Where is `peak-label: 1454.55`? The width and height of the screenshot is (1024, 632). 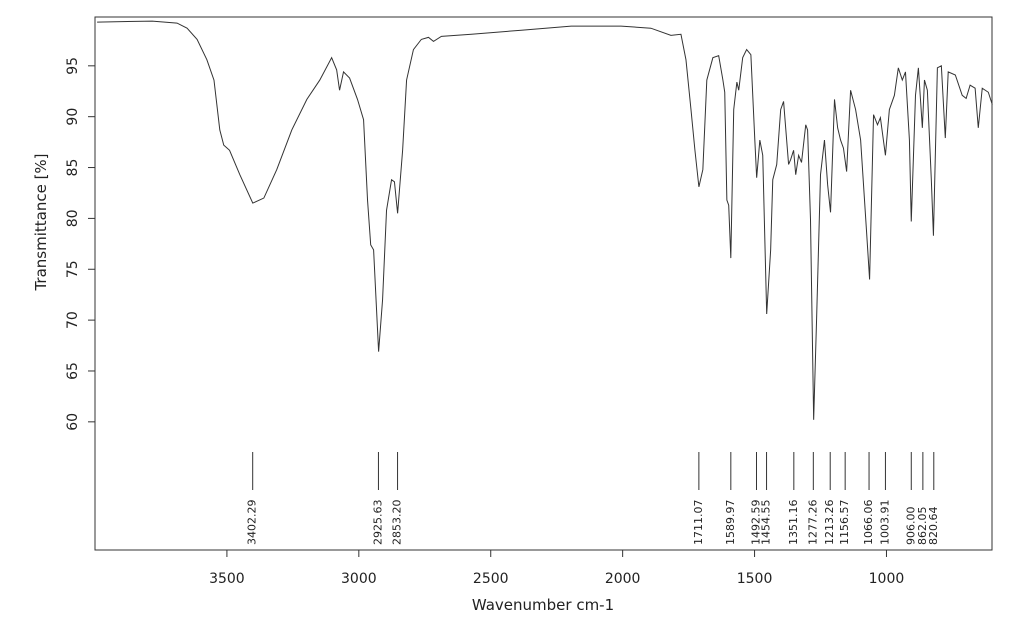
peak-label: 1454.55 is located at coordinates (766, 523).